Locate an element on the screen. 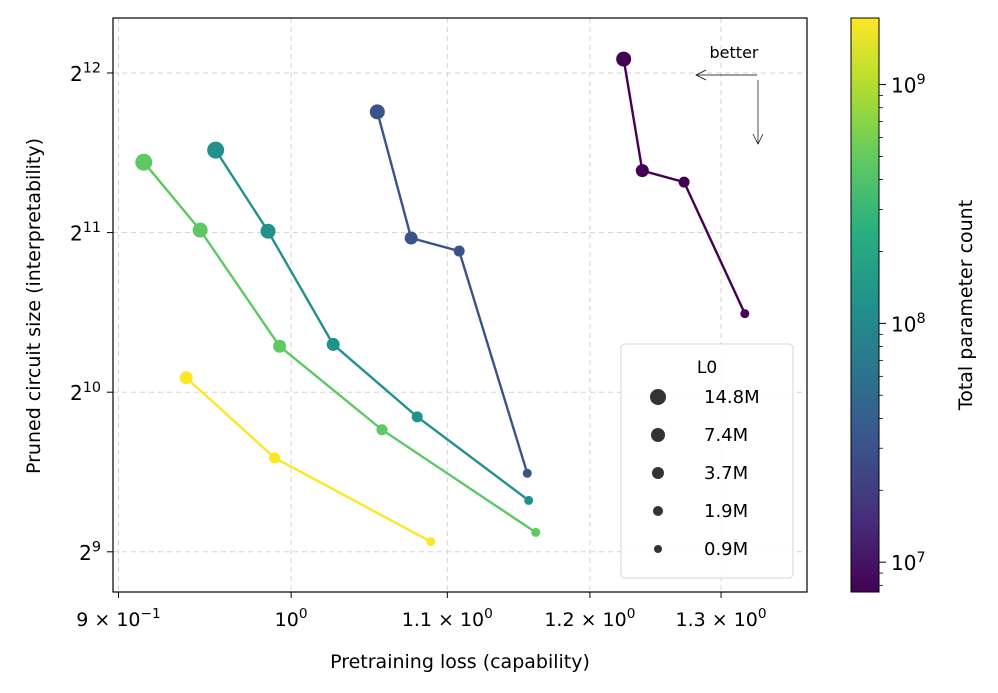  legend-box is located at coordinates (707, 461).